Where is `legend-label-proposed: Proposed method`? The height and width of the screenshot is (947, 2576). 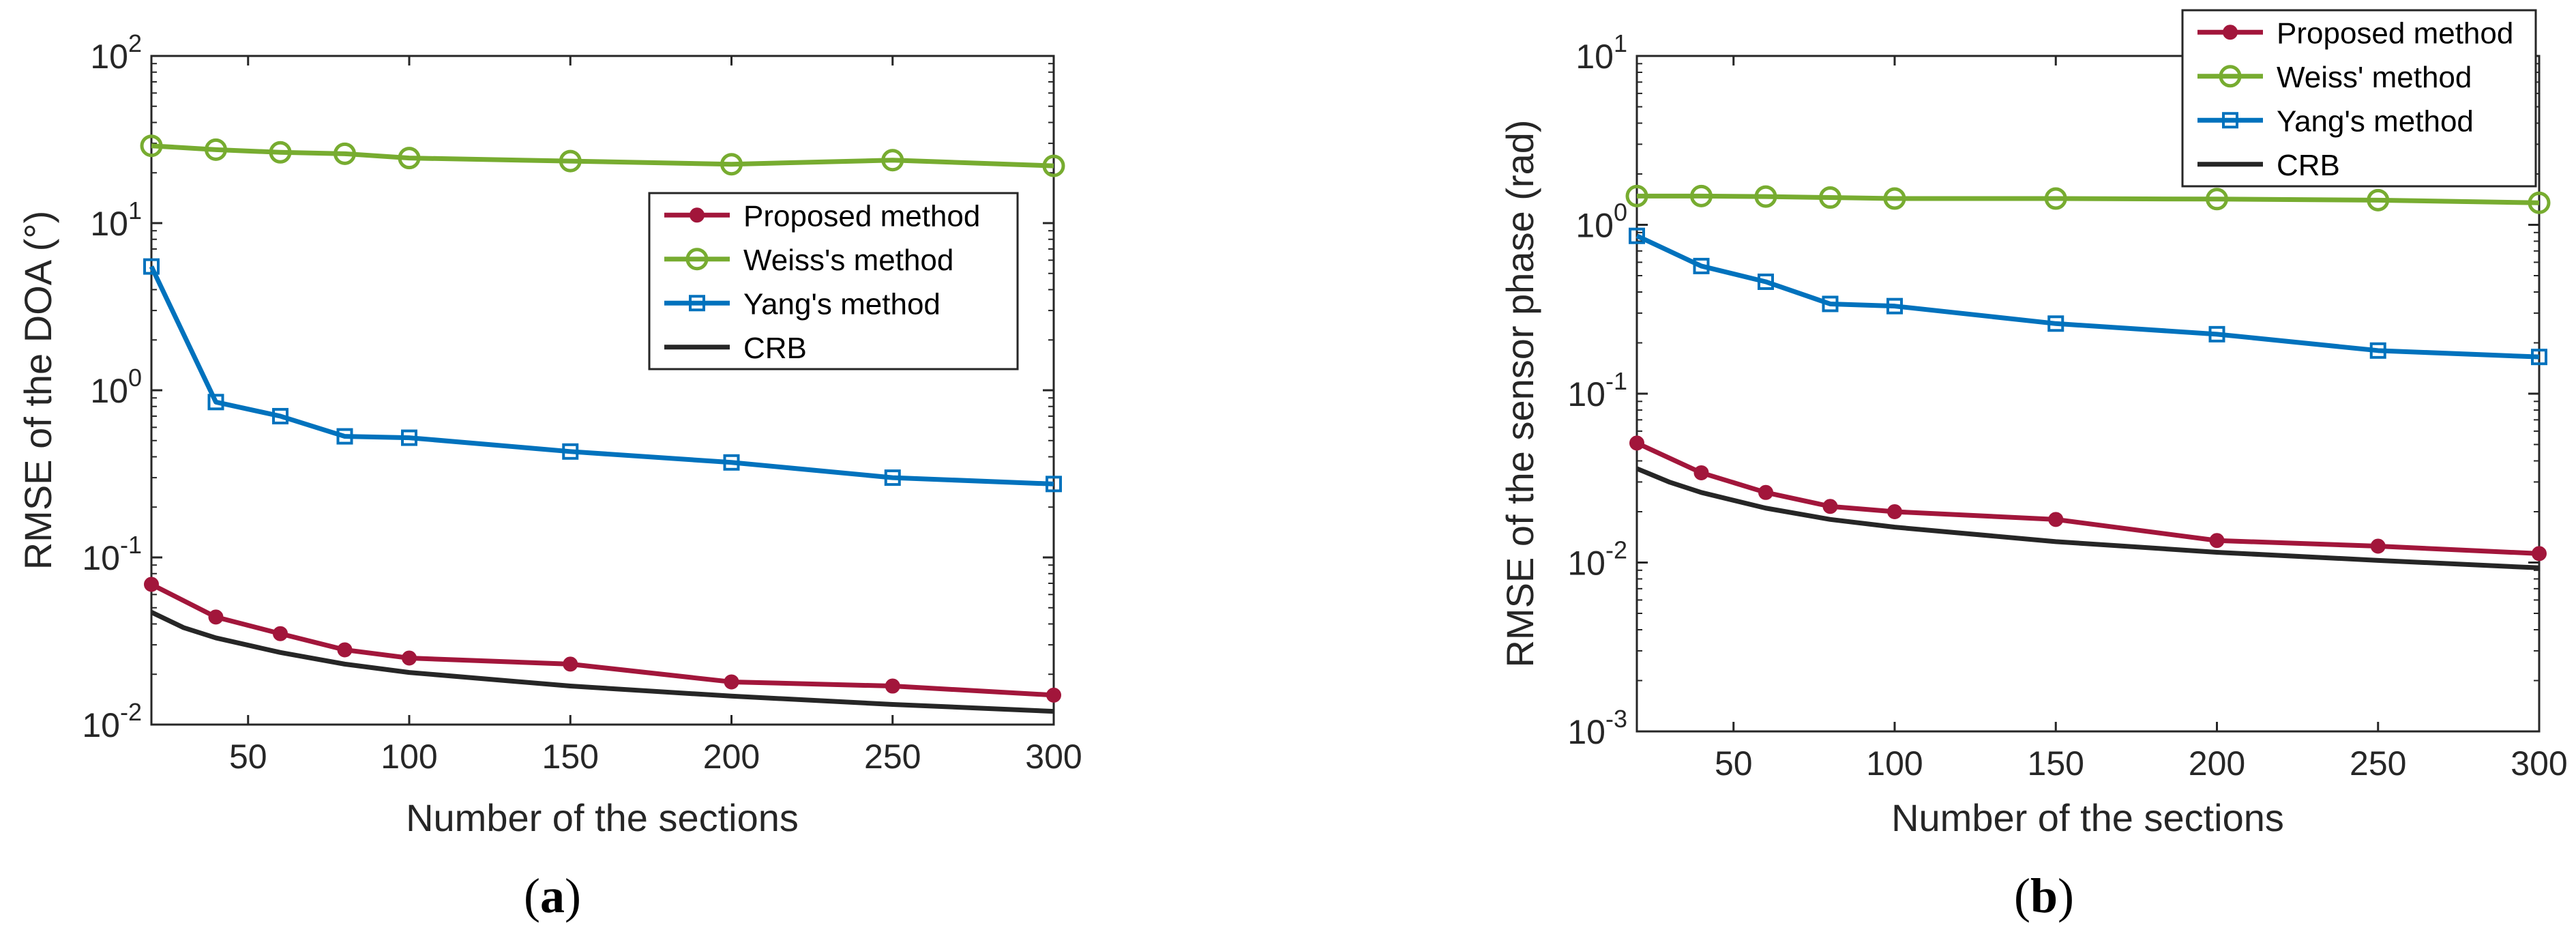 legend-label-proposed: Proposed method is located at coordinates (2395, 33).